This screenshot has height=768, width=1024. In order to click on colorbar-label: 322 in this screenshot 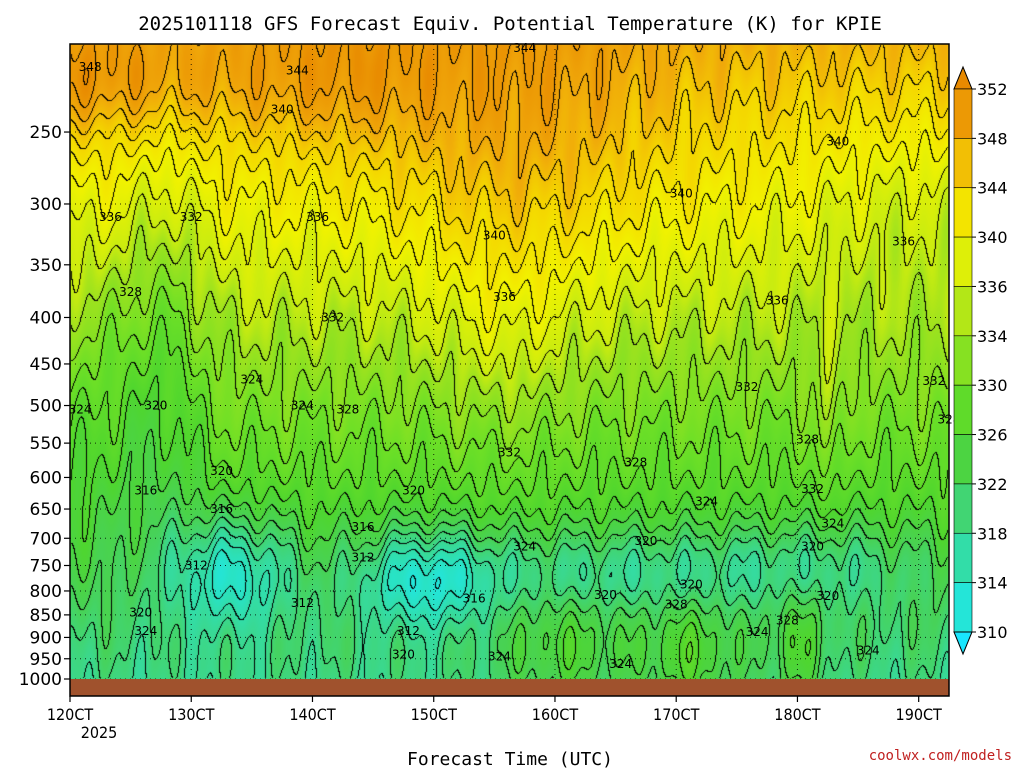, I will do `click(992, 484)`.